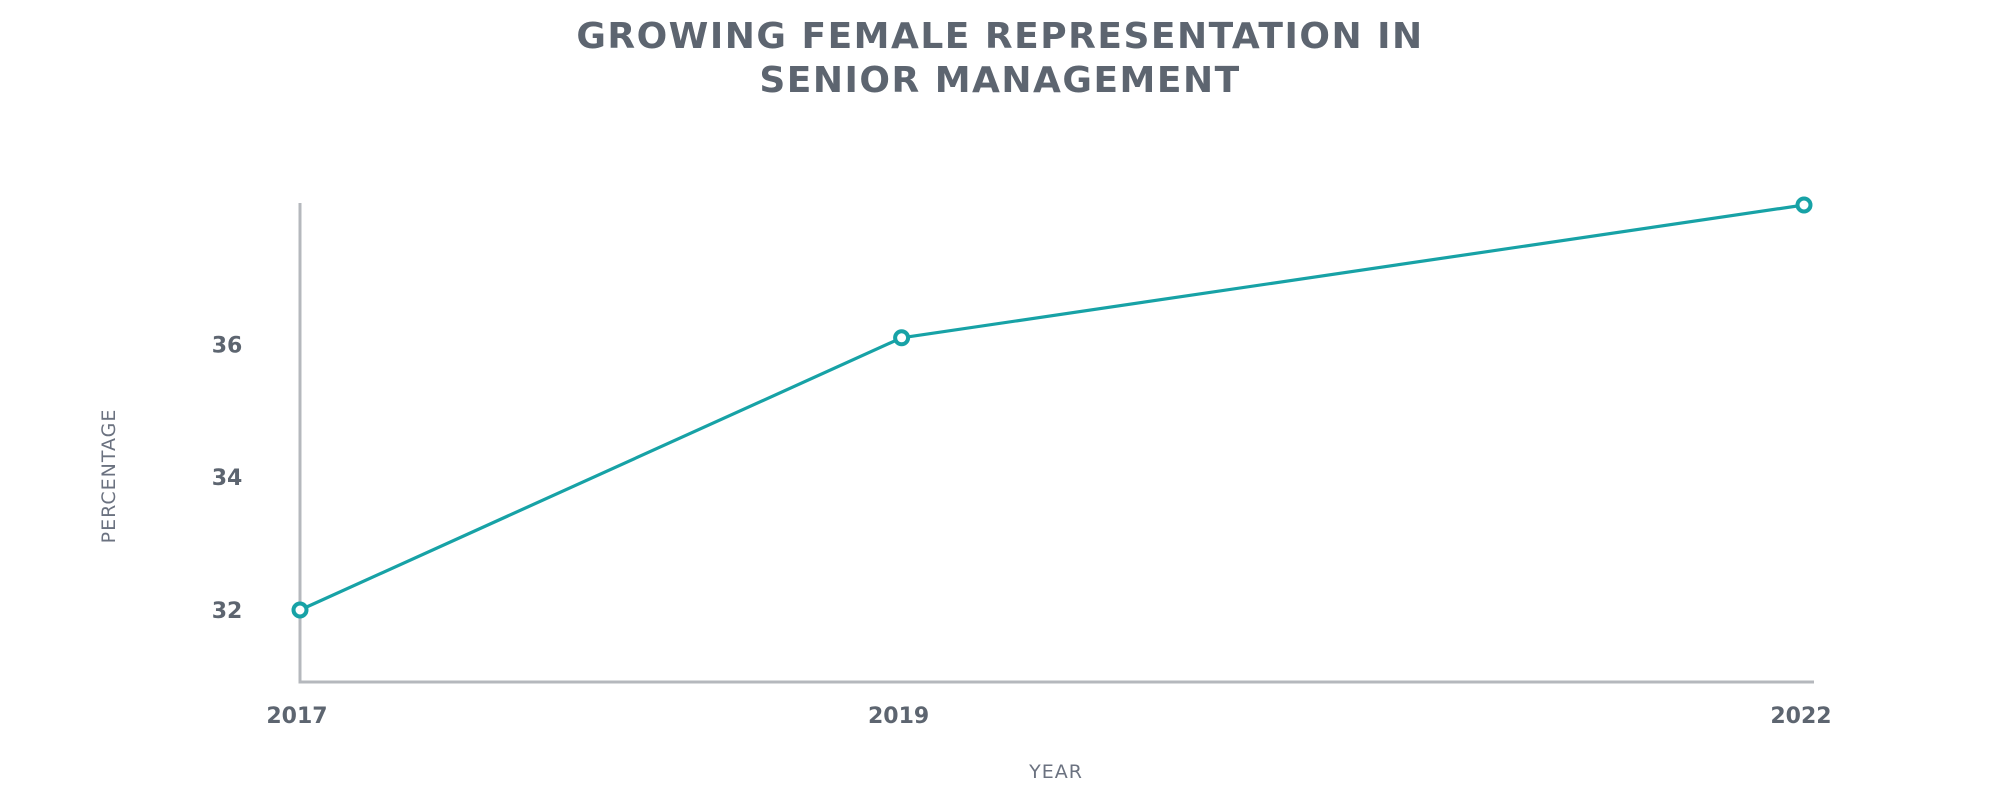 Image resolution: width=2000 pixels, height=798 pixels. What do you see at coordinates (1800, 716) in the screenshot?
I see `x-tick-label: 2022` at bounding box center [1800, 716].